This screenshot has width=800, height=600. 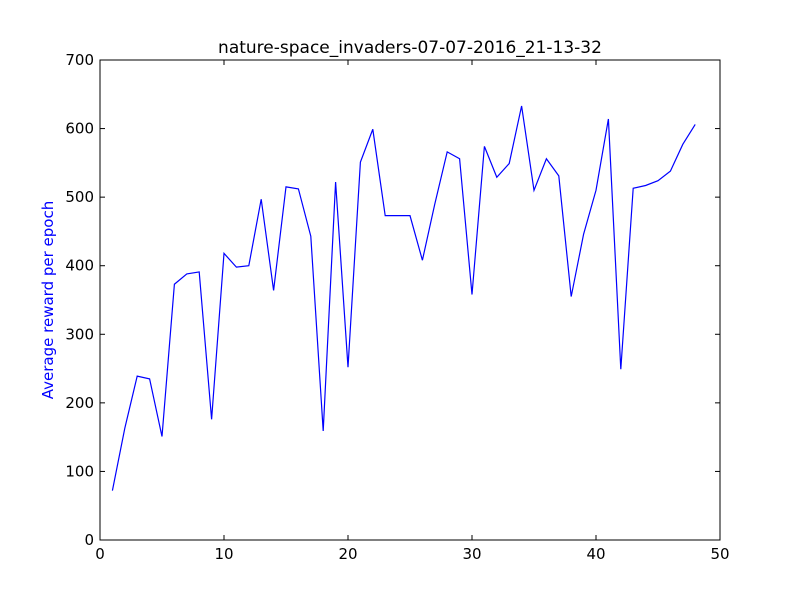 What do you see at coordinates (89, 540) in the screenshot?
I see `y-tick-label: 0` at bounding box center [89, 540].